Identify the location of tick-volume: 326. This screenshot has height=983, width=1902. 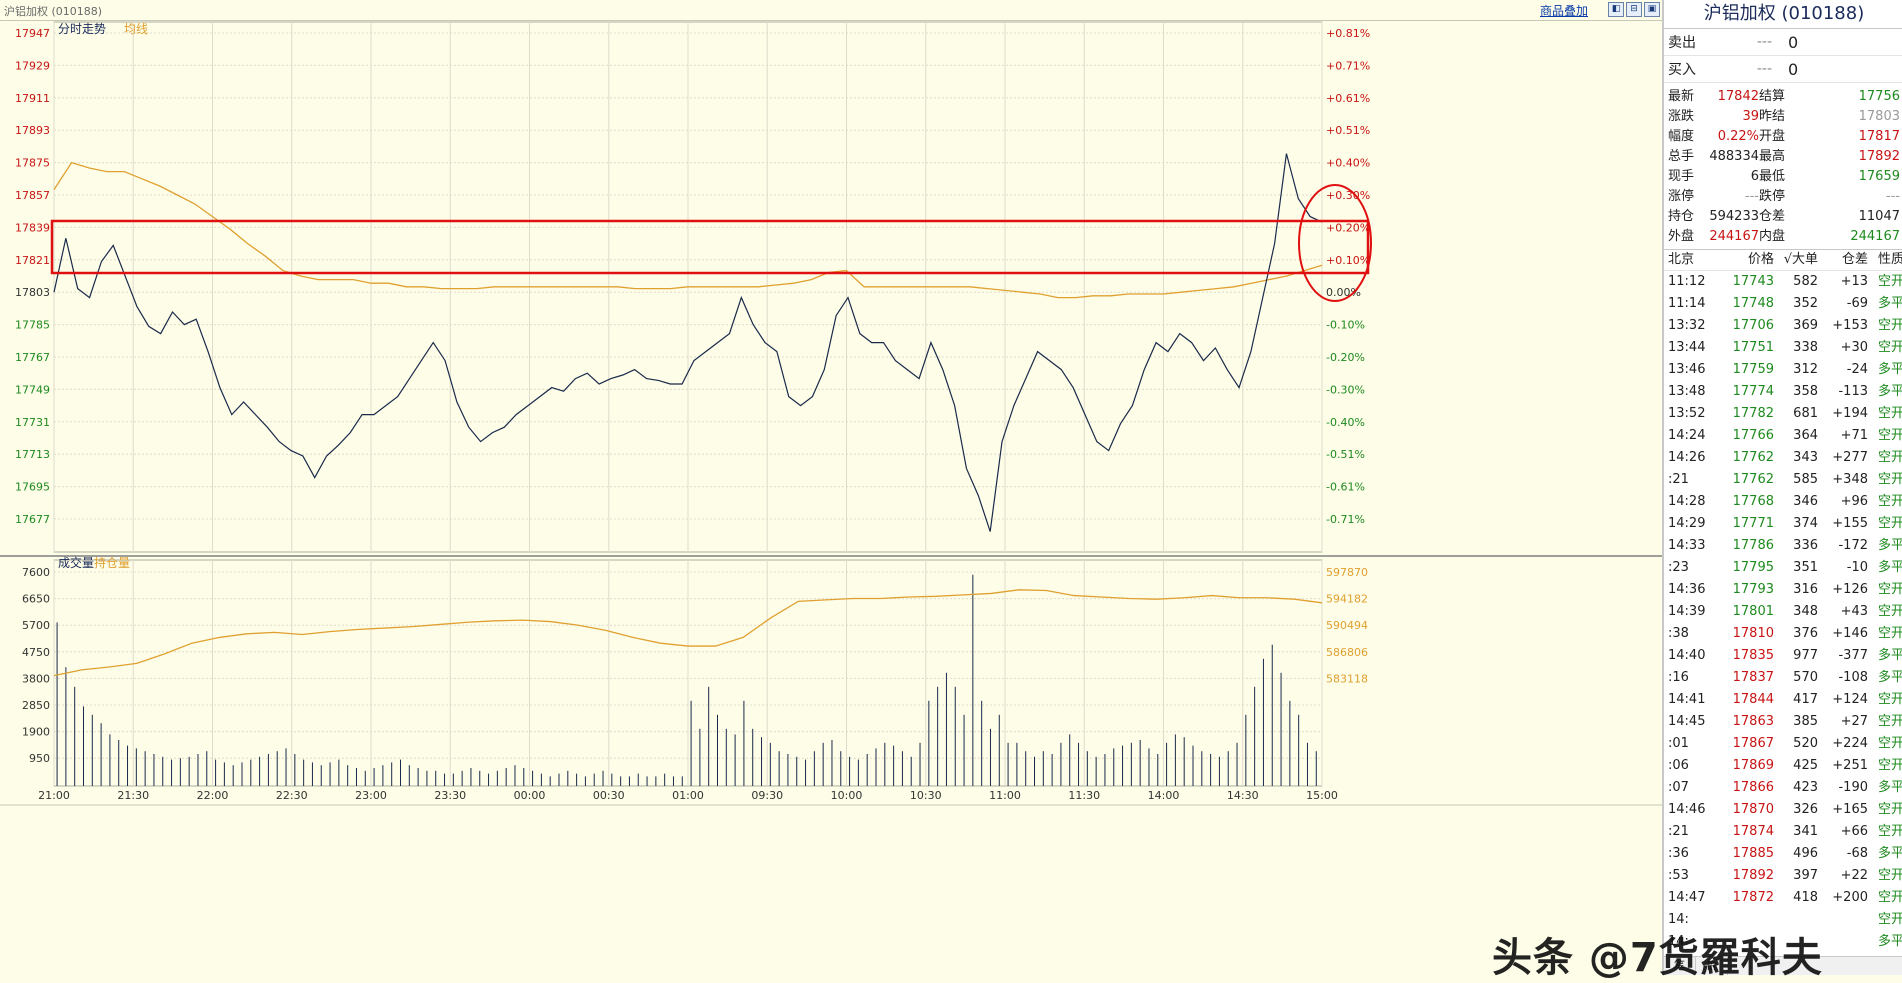
(1805, 809).